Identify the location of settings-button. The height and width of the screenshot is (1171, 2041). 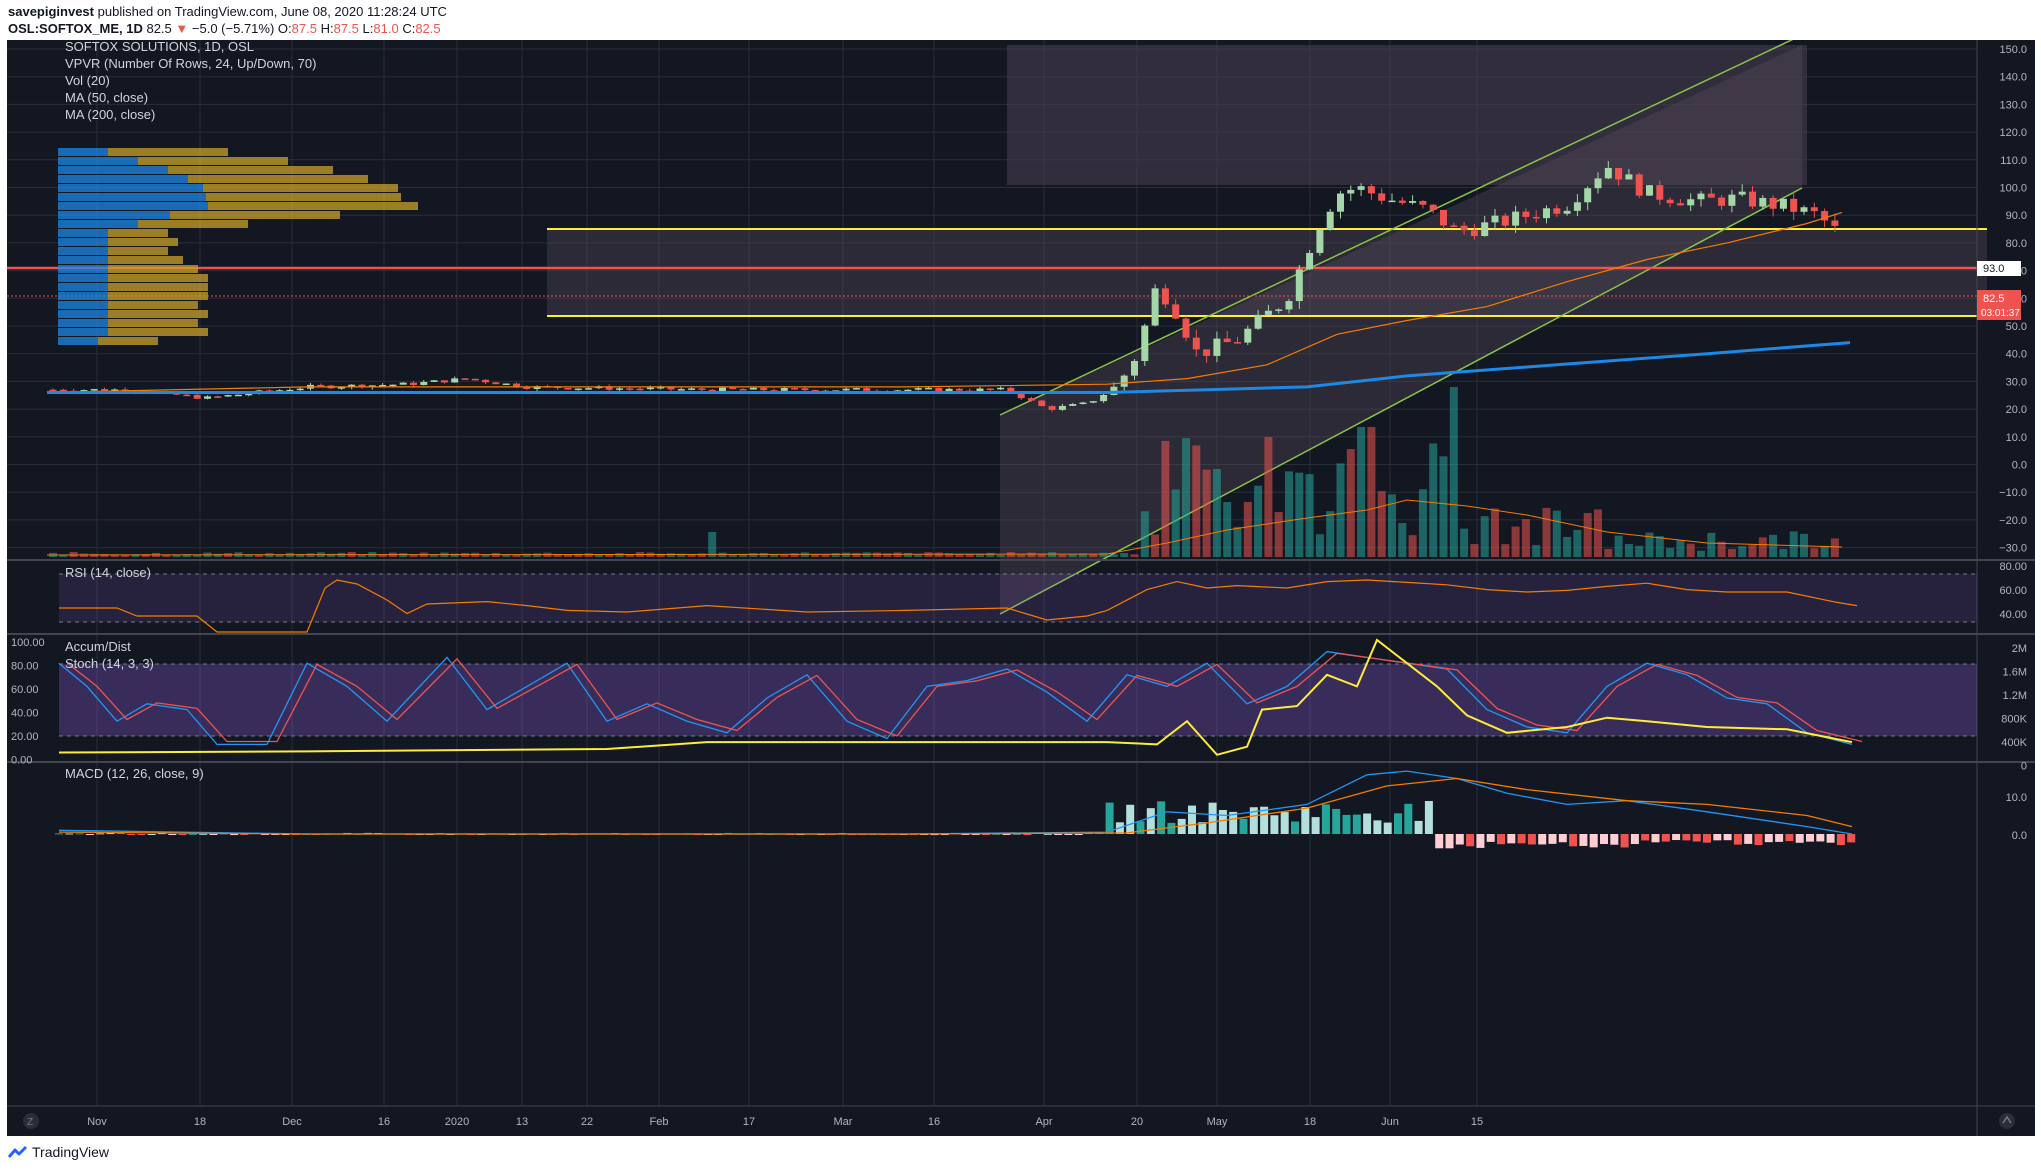
(2007, 1121).